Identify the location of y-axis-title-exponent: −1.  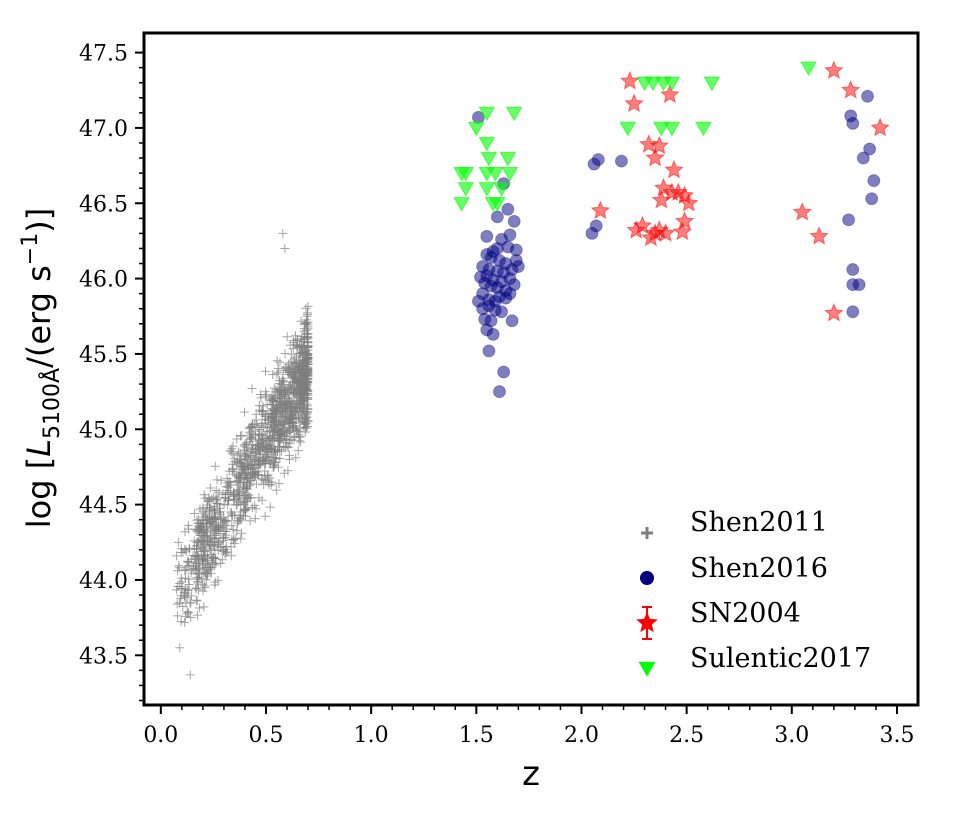
(30, 249).